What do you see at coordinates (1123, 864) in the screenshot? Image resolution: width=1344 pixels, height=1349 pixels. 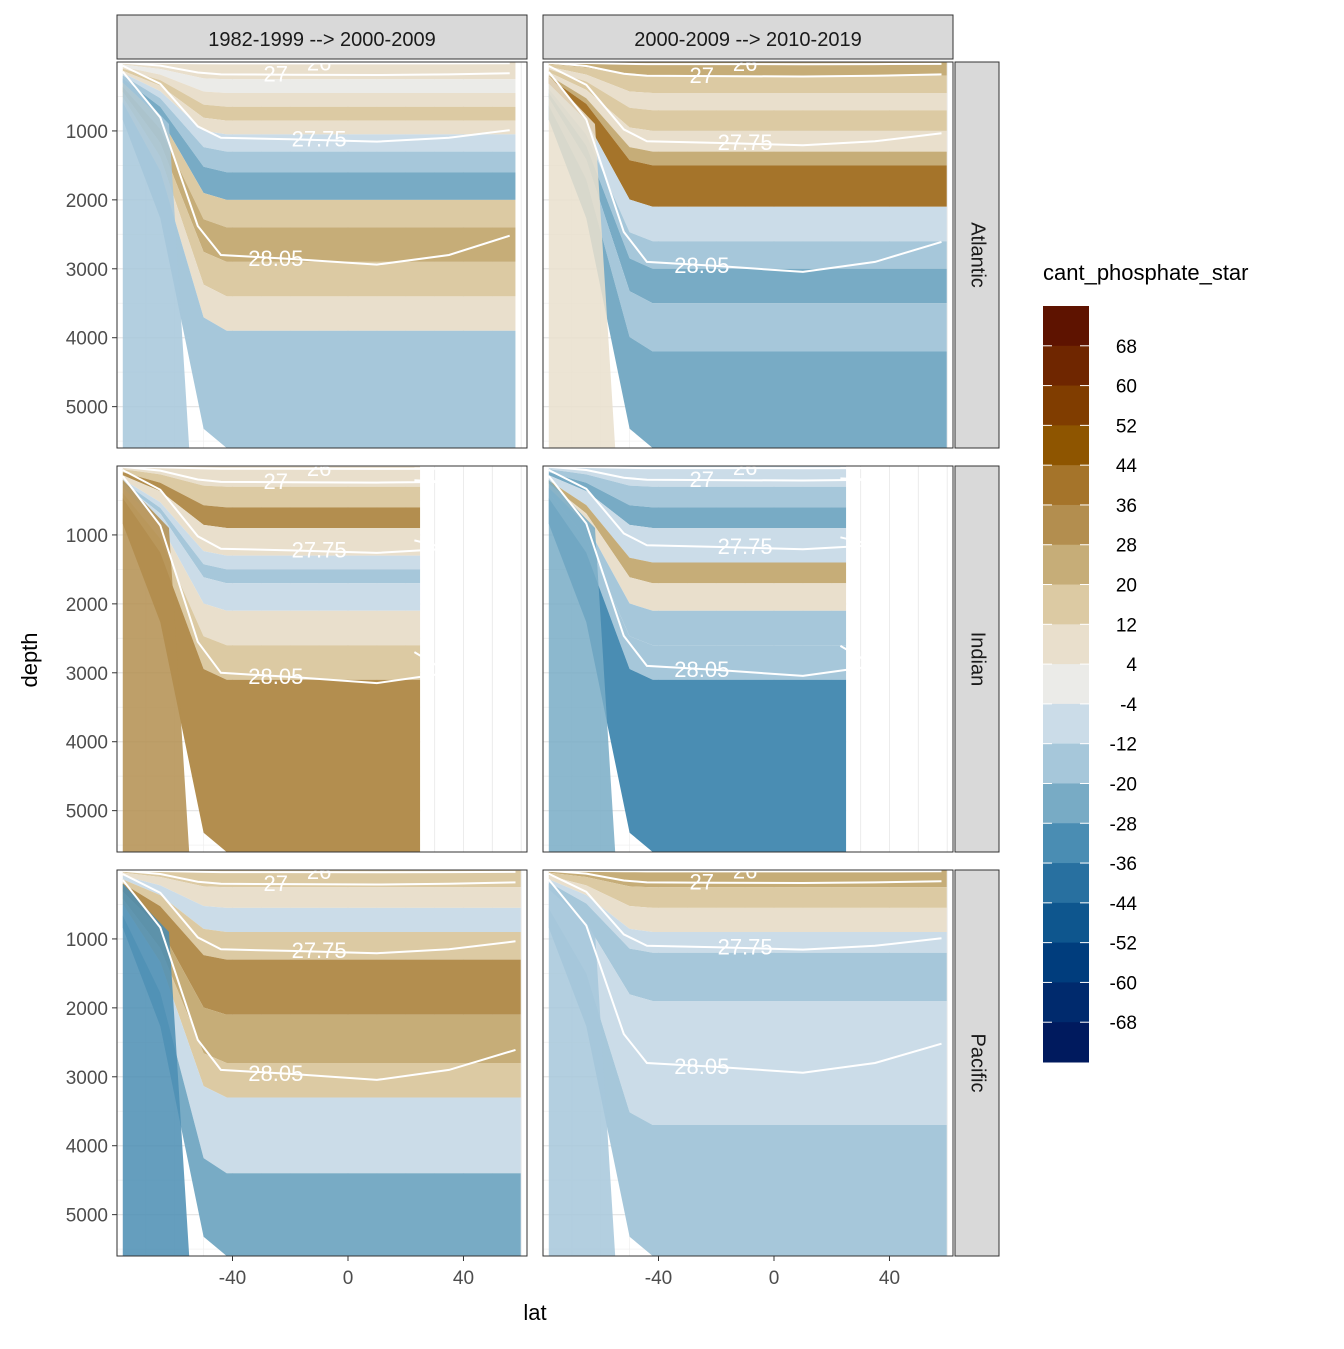 I see `legend-break-label: -36` at bounding box center [1123, 864].